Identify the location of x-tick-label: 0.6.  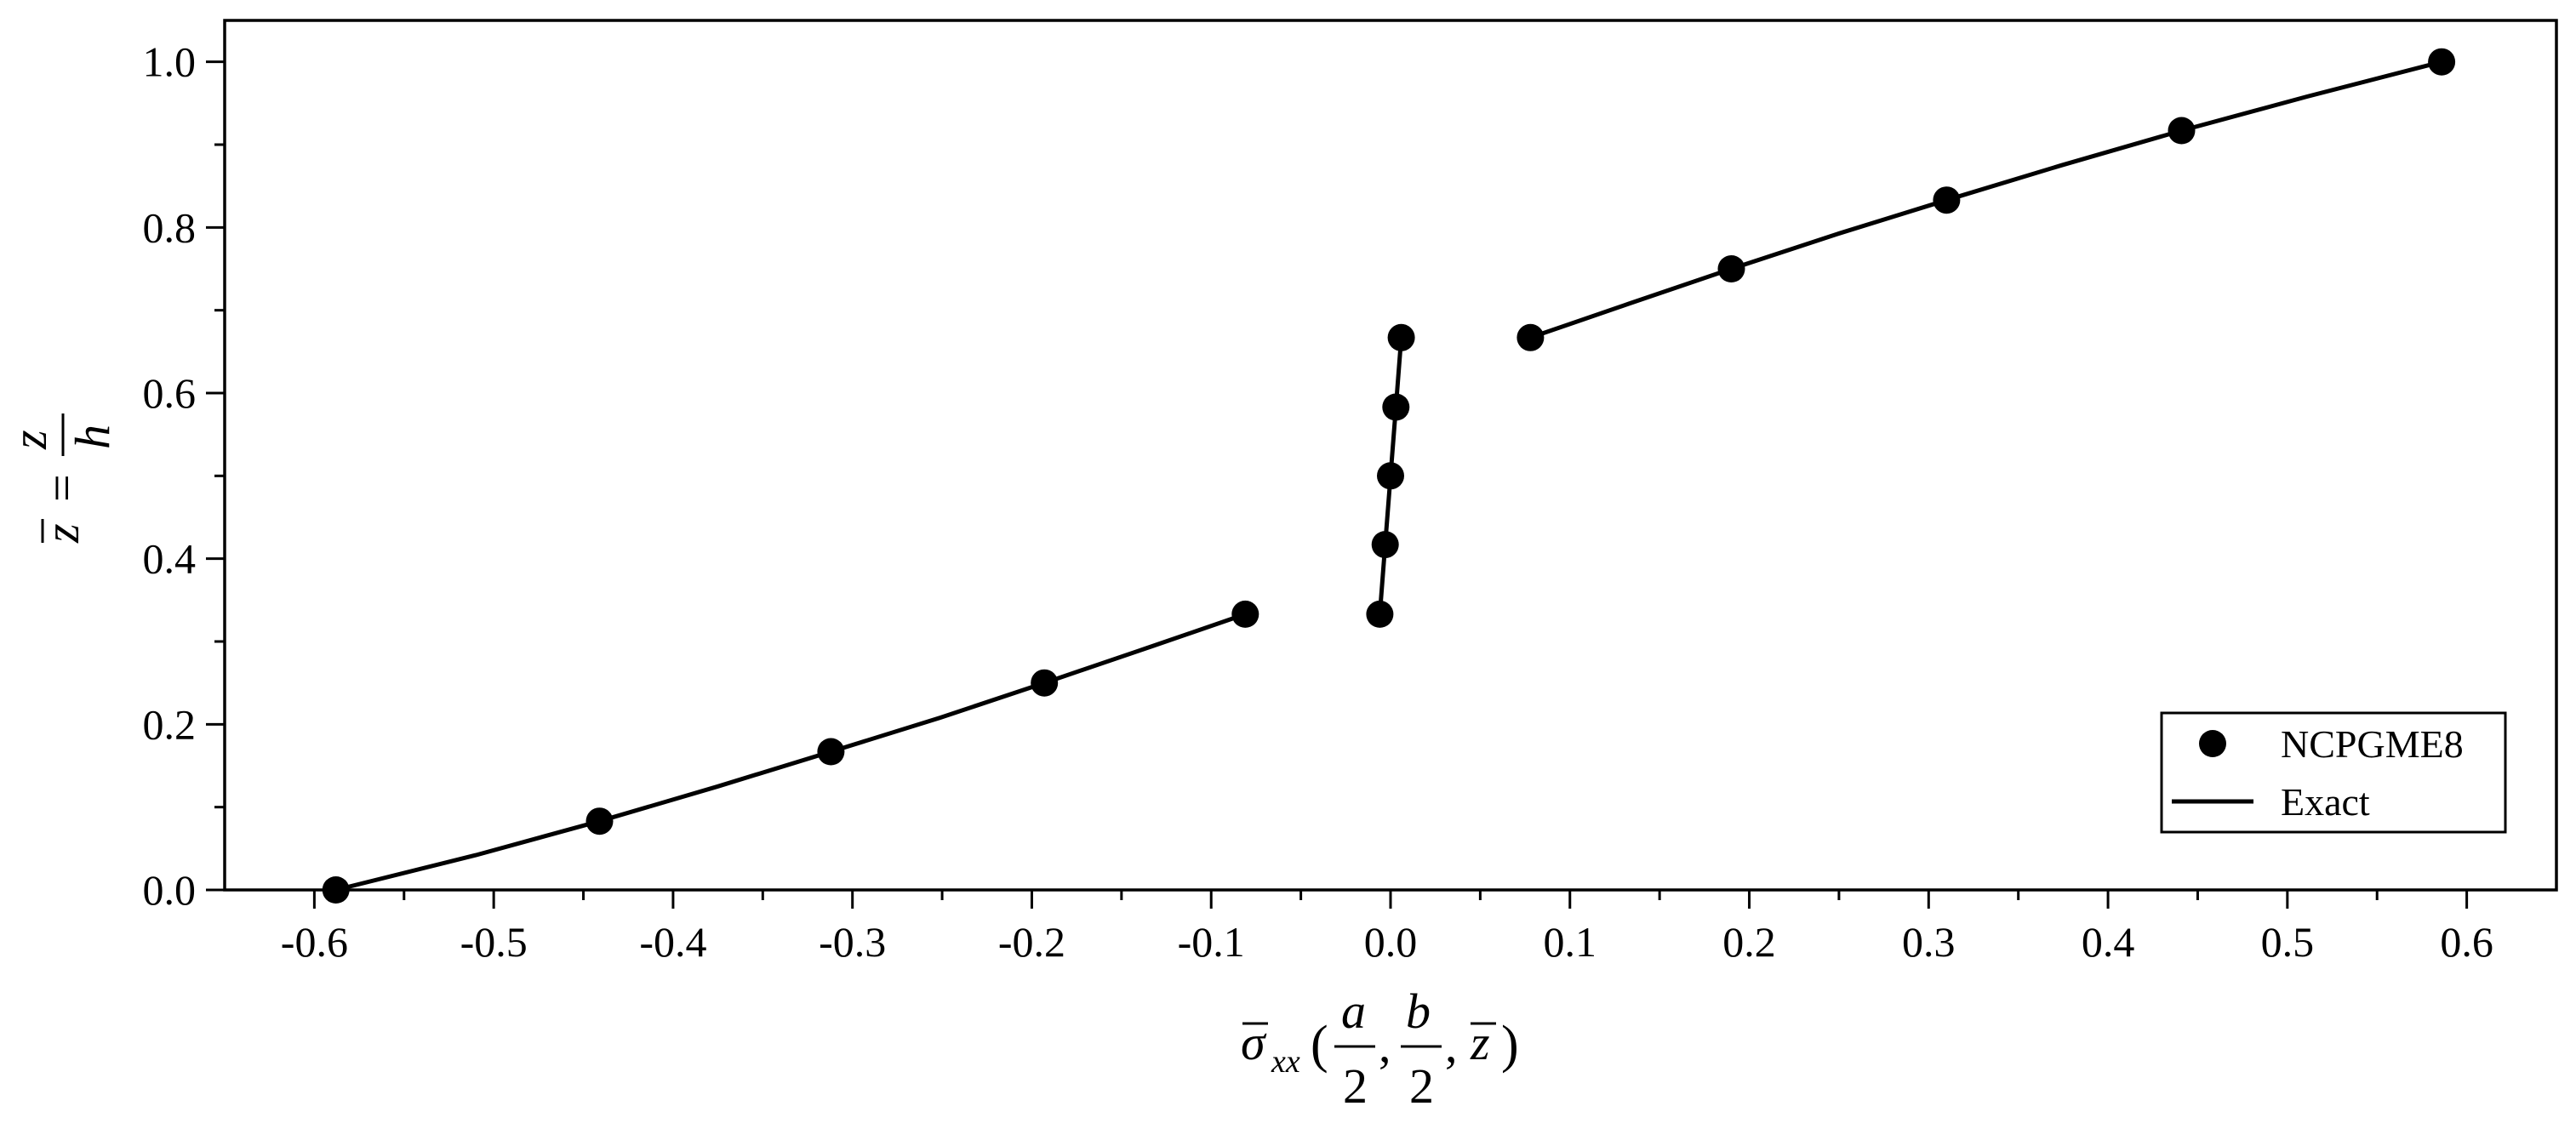
(2466, 942).